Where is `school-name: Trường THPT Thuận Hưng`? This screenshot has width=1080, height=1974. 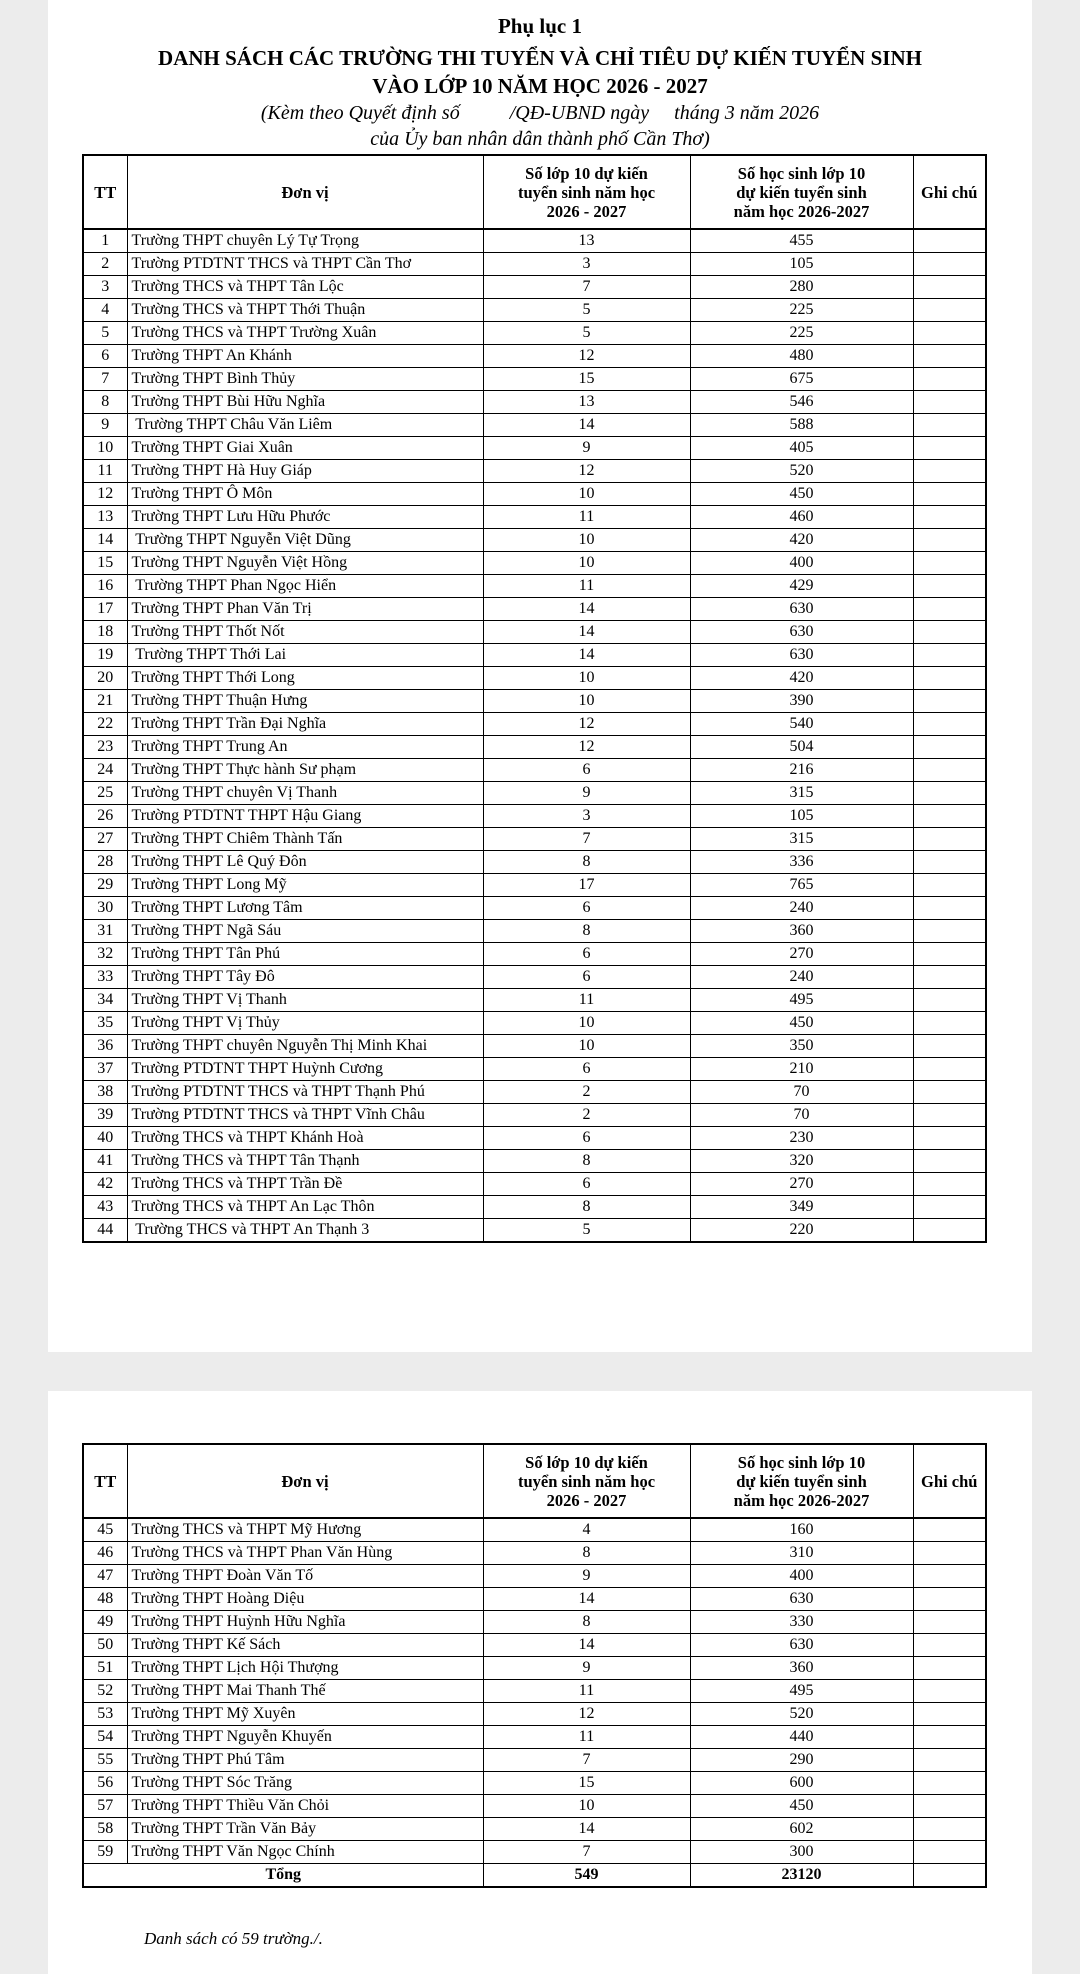 school-name: Trường THPT Thuận Hưng is located at coordinates (305, 701).